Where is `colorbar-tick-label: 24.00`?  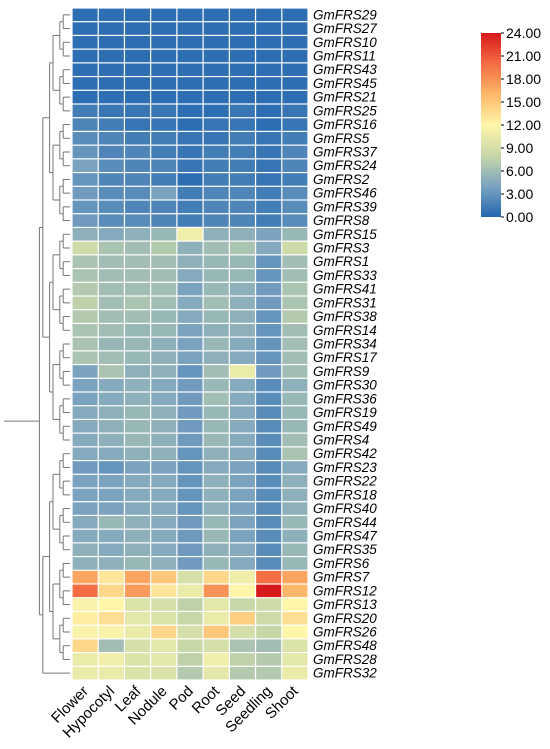 colorbar-tick-label: 24.00 is located at coordinates (523, 33).